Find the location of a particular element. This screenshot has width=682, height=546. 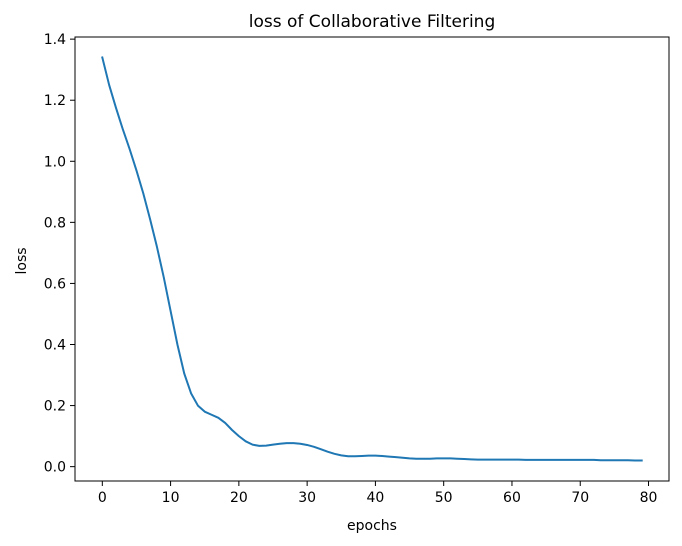

y-tick-label: 0.2 is located at coordinates (55, 407).